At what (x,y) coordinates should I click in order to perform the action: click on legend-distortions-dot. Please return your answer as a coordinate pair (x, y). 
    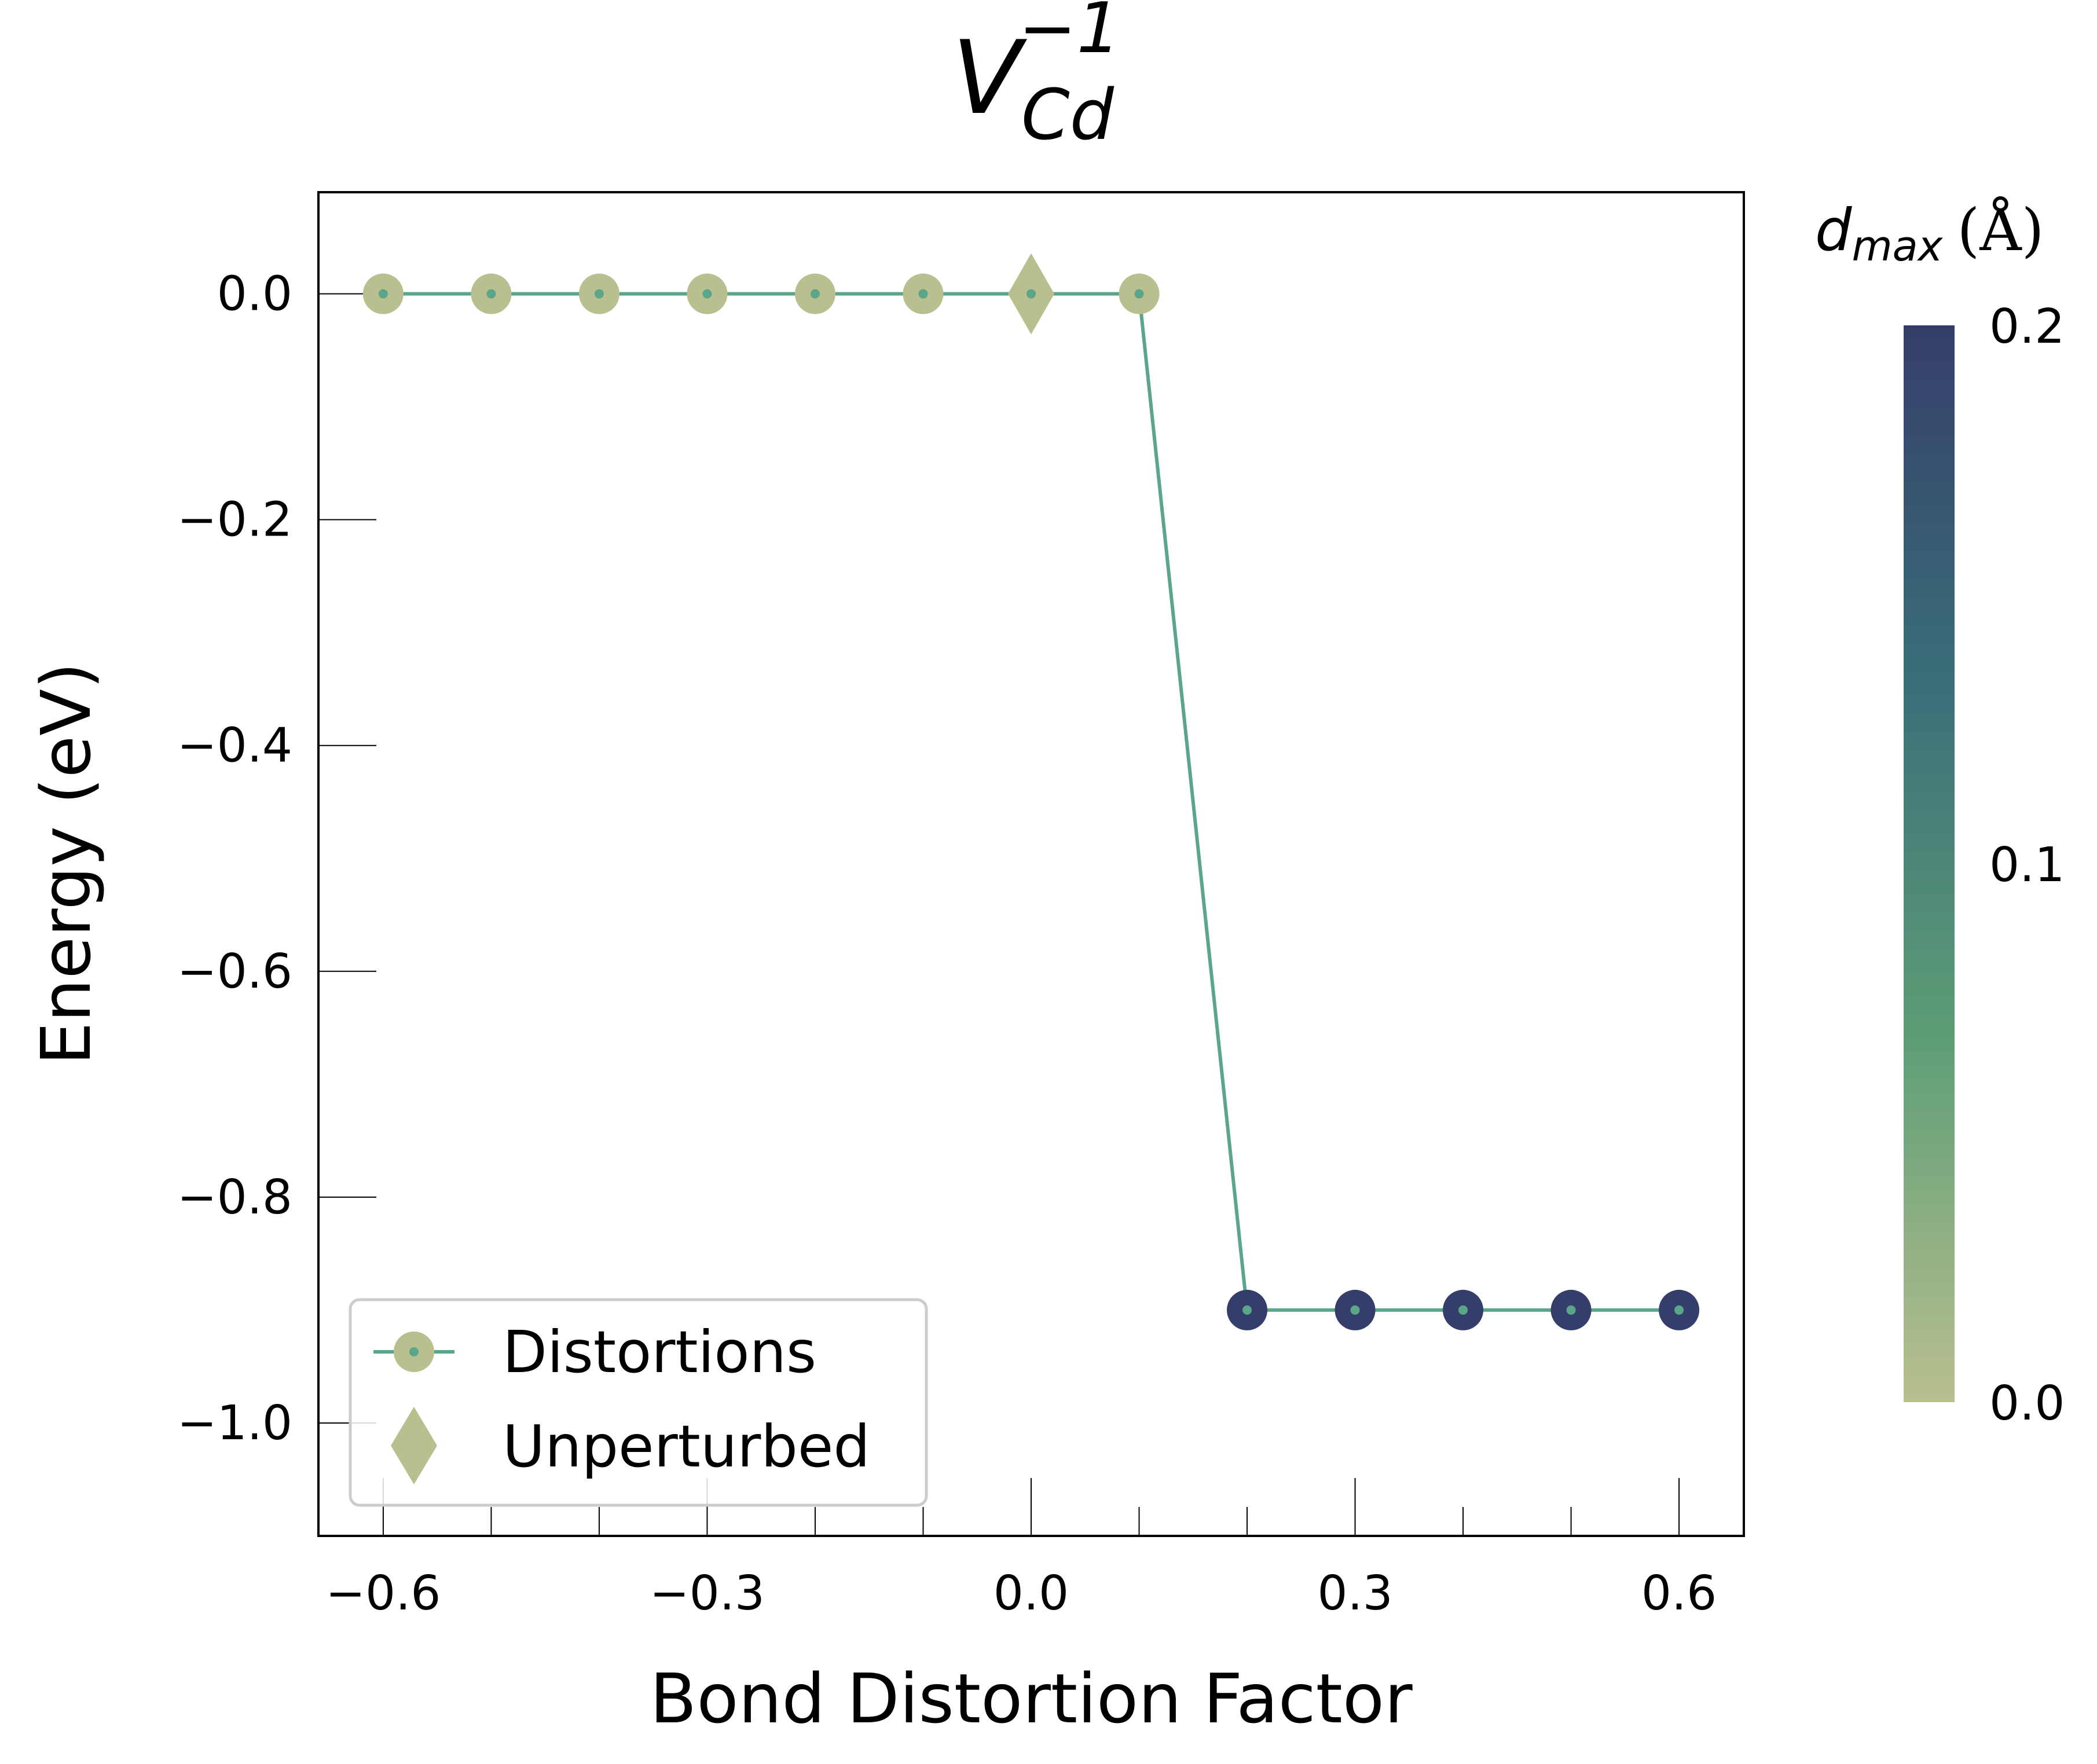
    Looking at the image, I should click on (414, 1351).